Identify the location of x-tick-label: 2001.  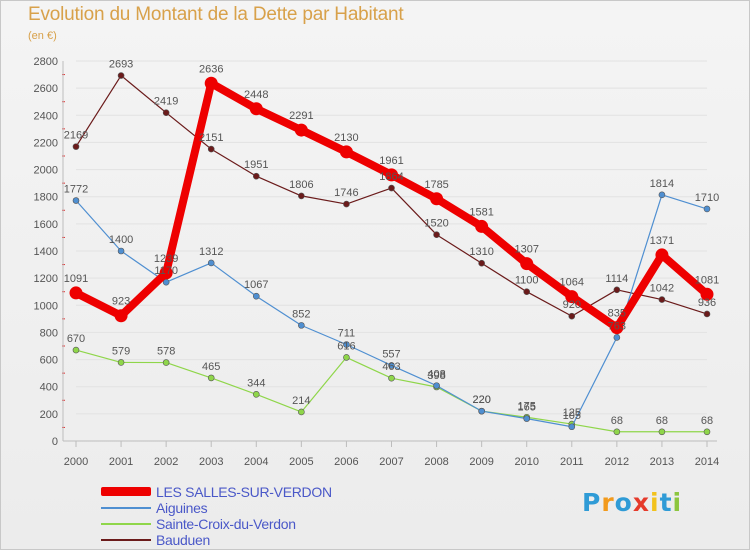
(121, 462).